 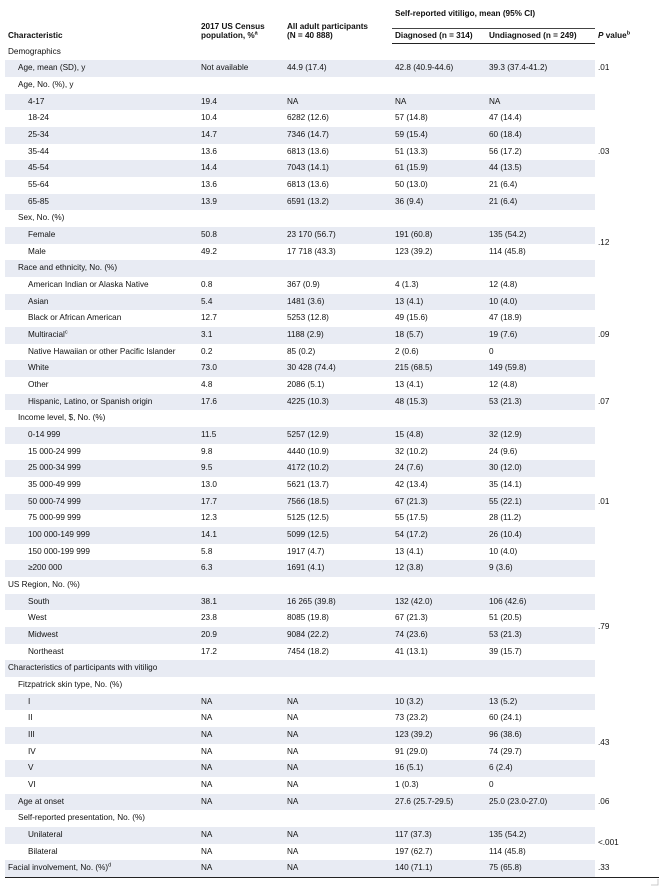 What do you see at coordinates (45, 835) in the screenshot?
I see `row-label-text: Unilateral` at bounding box center [45, 835].